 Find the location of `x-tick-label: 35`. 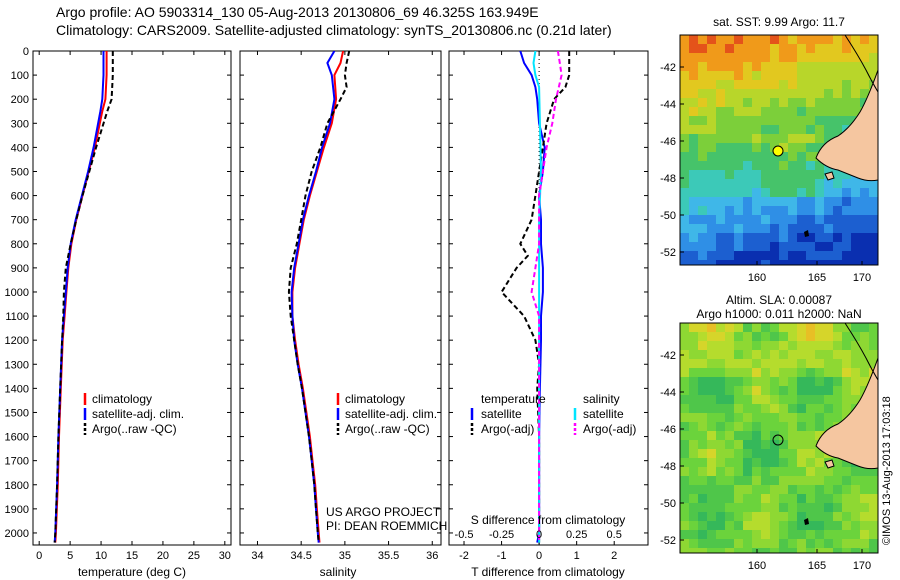

x-tick-label: 35 is located at coordinates (345, 556).